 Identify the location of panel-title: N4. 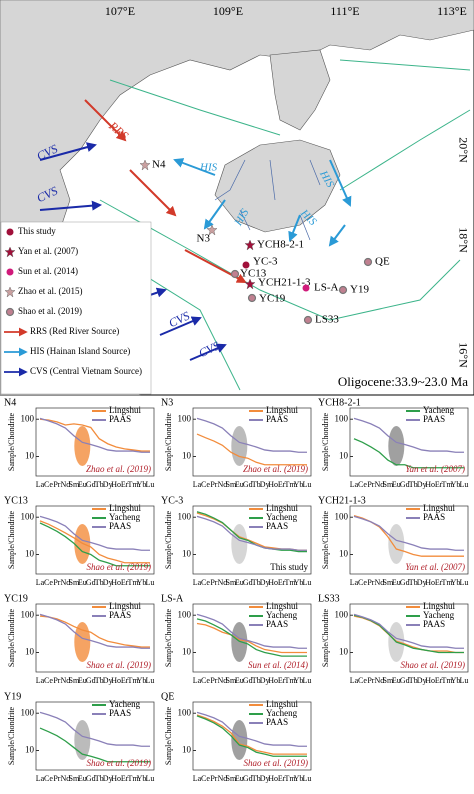
(10, 402).